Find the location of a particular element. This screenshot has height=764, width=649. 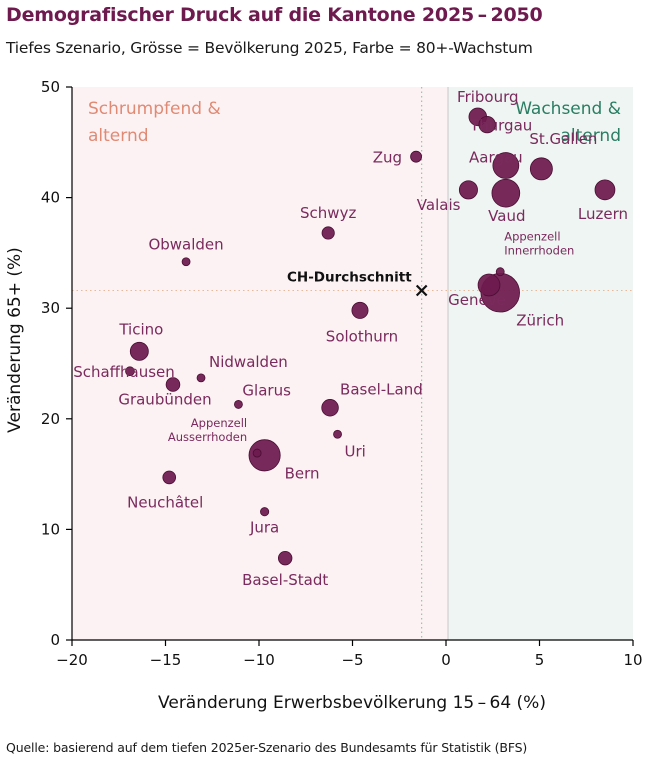

bubble-st-gallen is located at coordinates (541, 169).